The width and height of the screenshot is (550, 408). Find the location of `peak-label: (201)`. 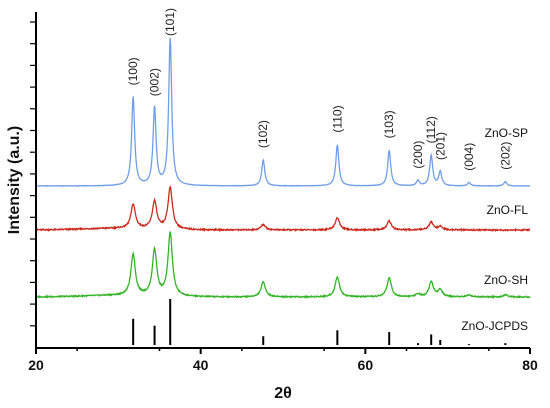

peak-label: (201) is located at coordinates (440, 146).